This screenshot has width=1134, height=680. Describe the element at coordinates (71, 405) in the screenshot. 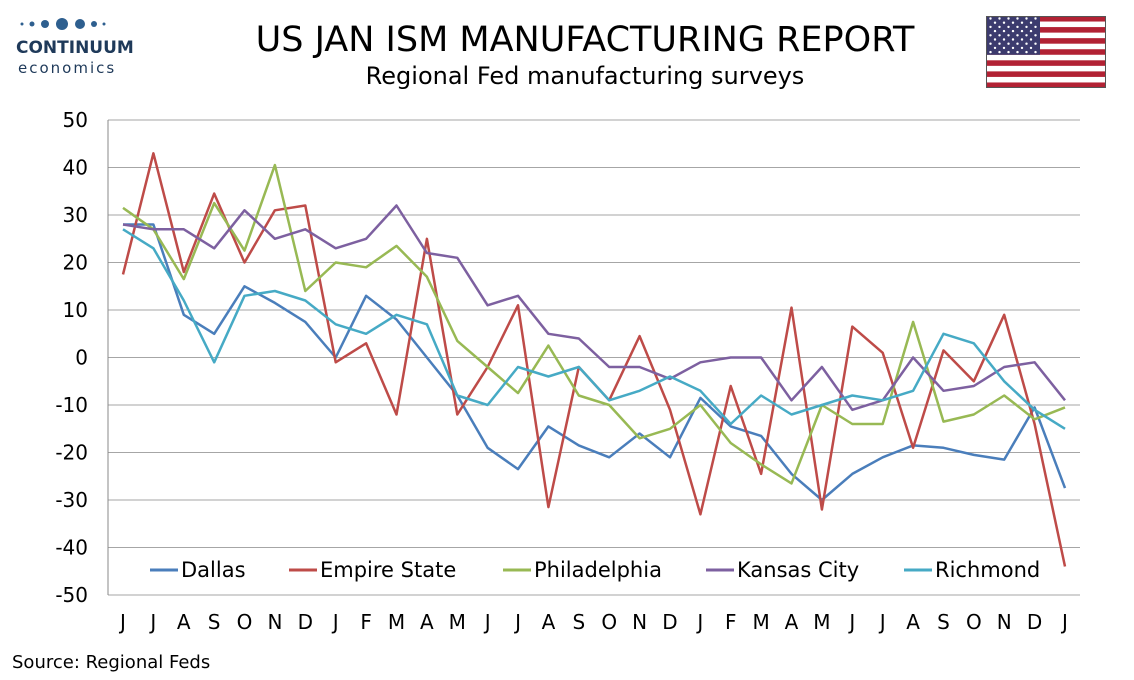

I see `y-tick-label: -10` at that location.